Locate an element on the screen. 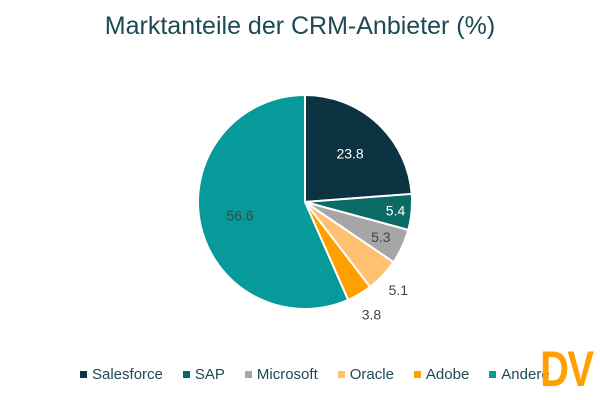 The image size is (600, 400). legend-item: Oracle is located at coordinates (365, 374).